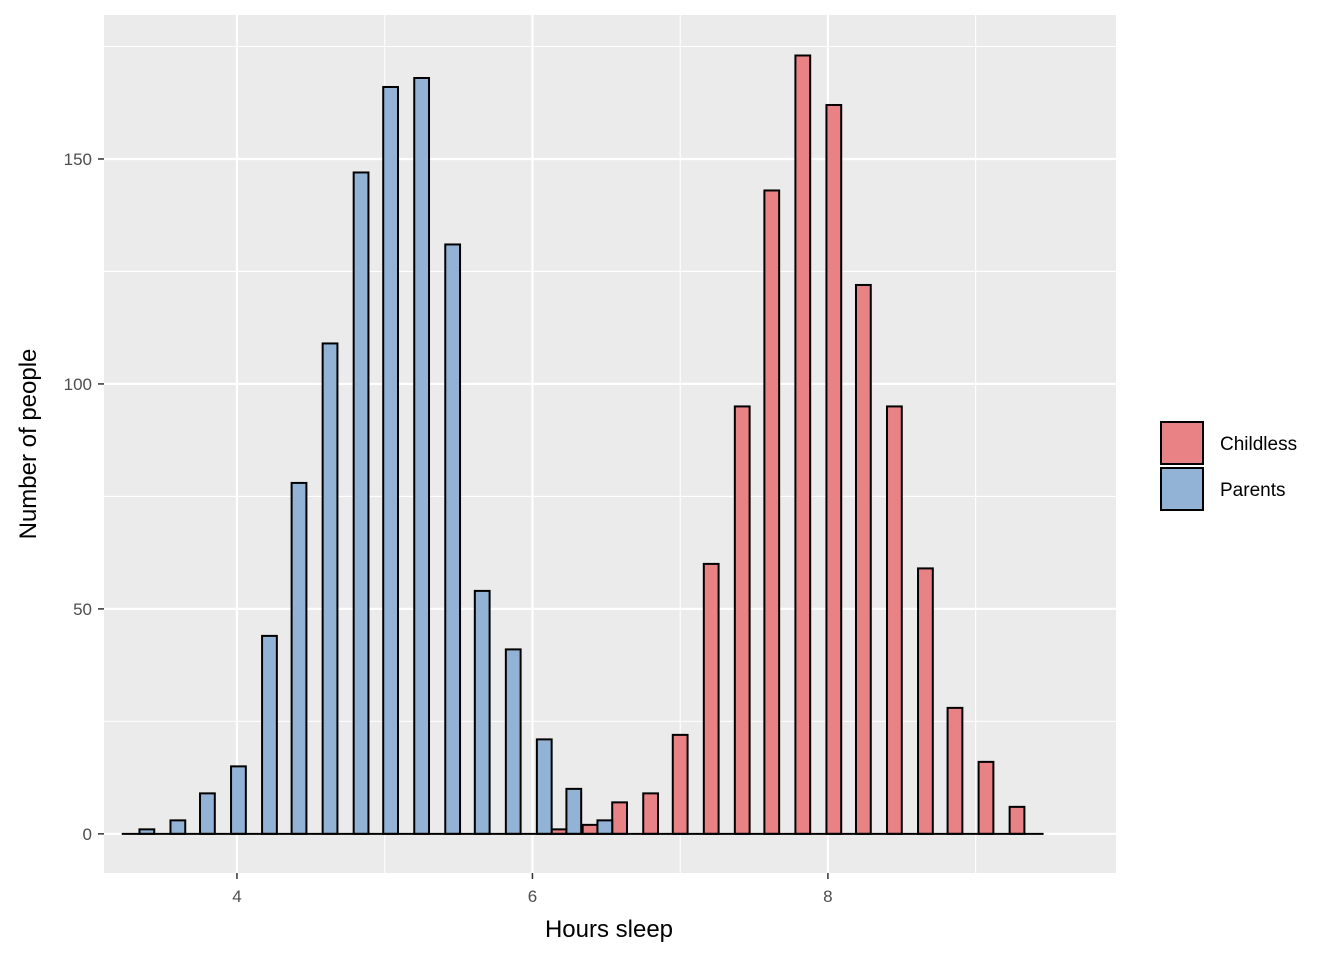 The width and height of the screenshot is (1344, 960). What do you see at coordinates (532, 896) in the screenshot?
I see `x-tick-label: 6` at bounding box center [532, 896].